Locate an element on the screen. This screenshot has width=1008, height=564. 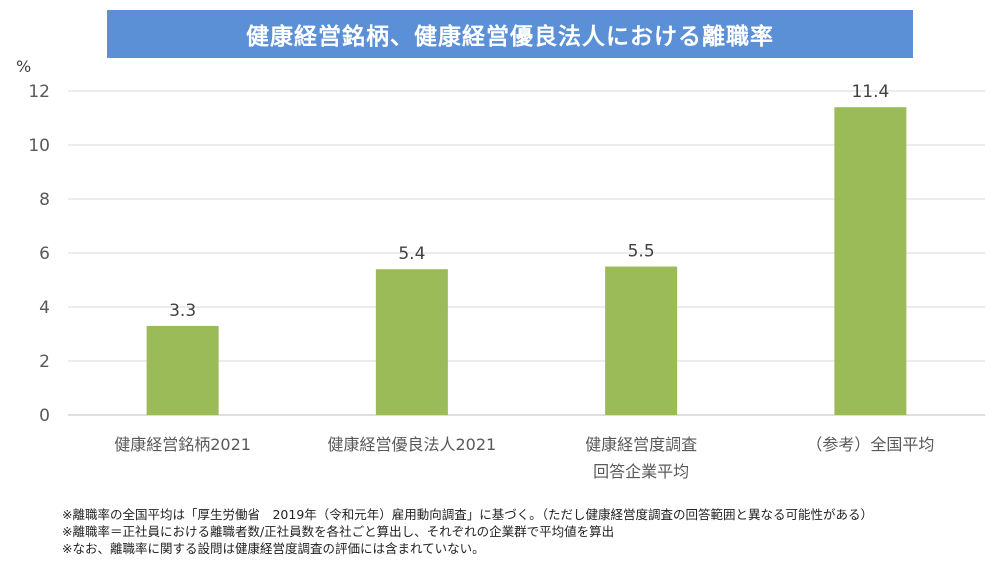
x-tick-label: 健康経営銘柄2021 is located at coordinates (182, 444).